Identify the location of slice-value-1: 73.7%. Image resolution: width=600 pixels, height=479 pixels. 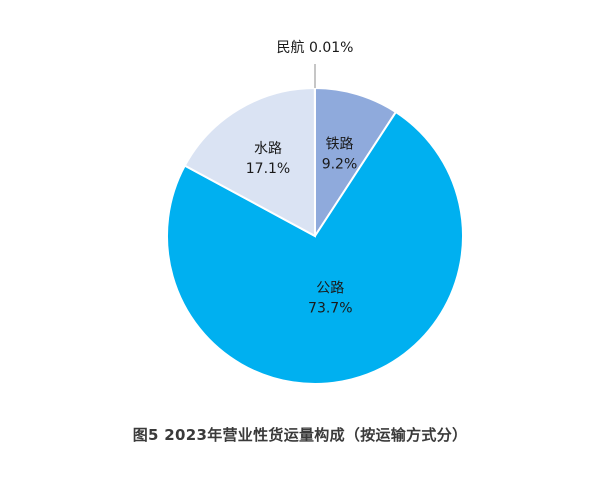
(330, 308).